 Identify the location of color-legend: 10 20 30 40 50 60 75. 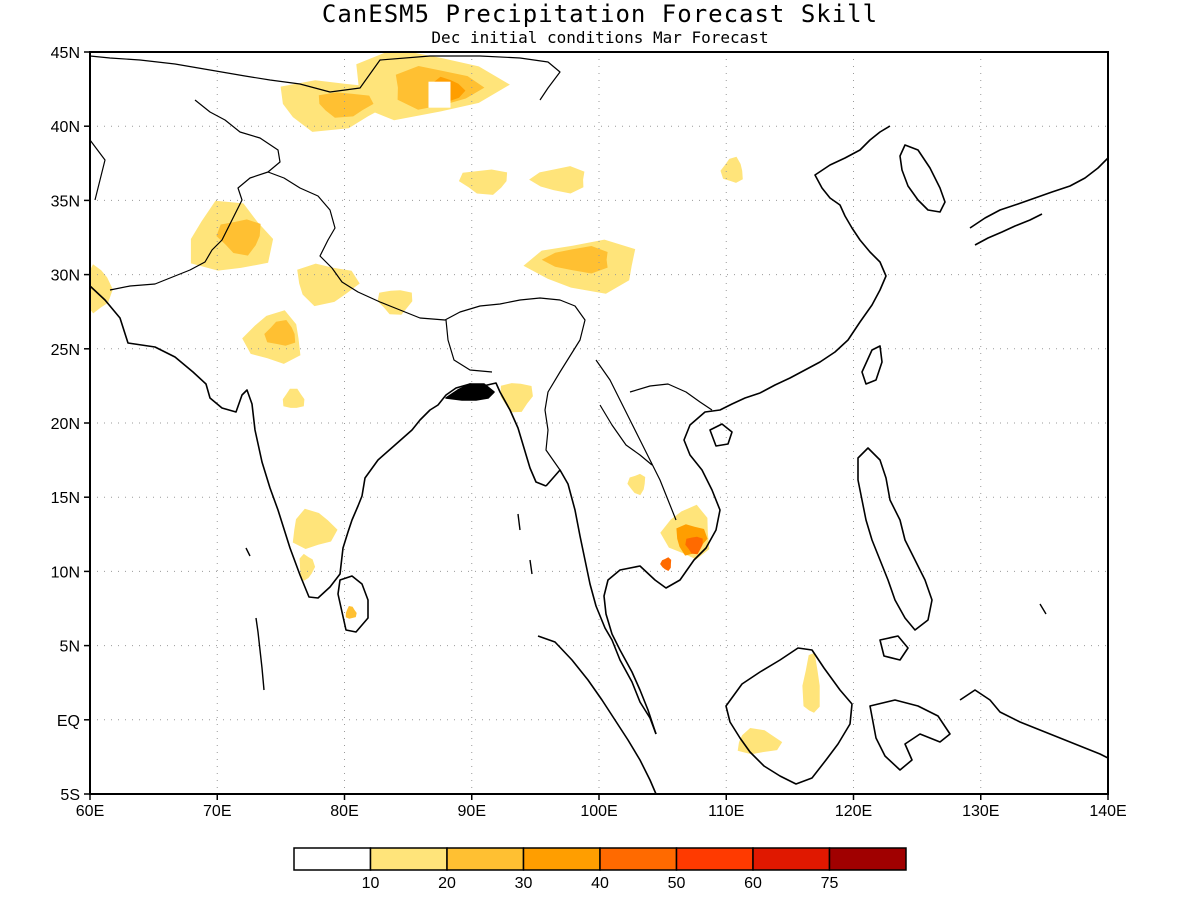
(600, 869).